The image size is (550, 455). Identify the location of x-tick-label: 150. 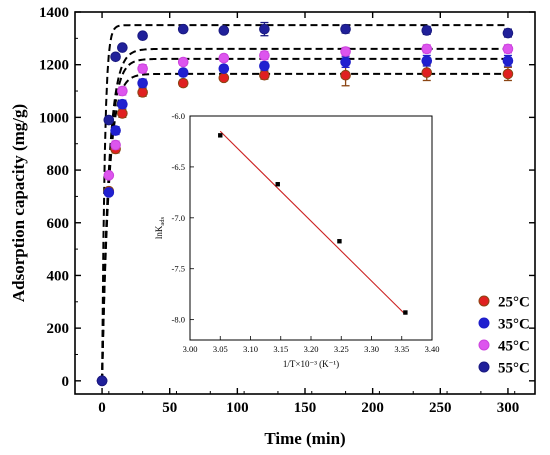
(305, 408).